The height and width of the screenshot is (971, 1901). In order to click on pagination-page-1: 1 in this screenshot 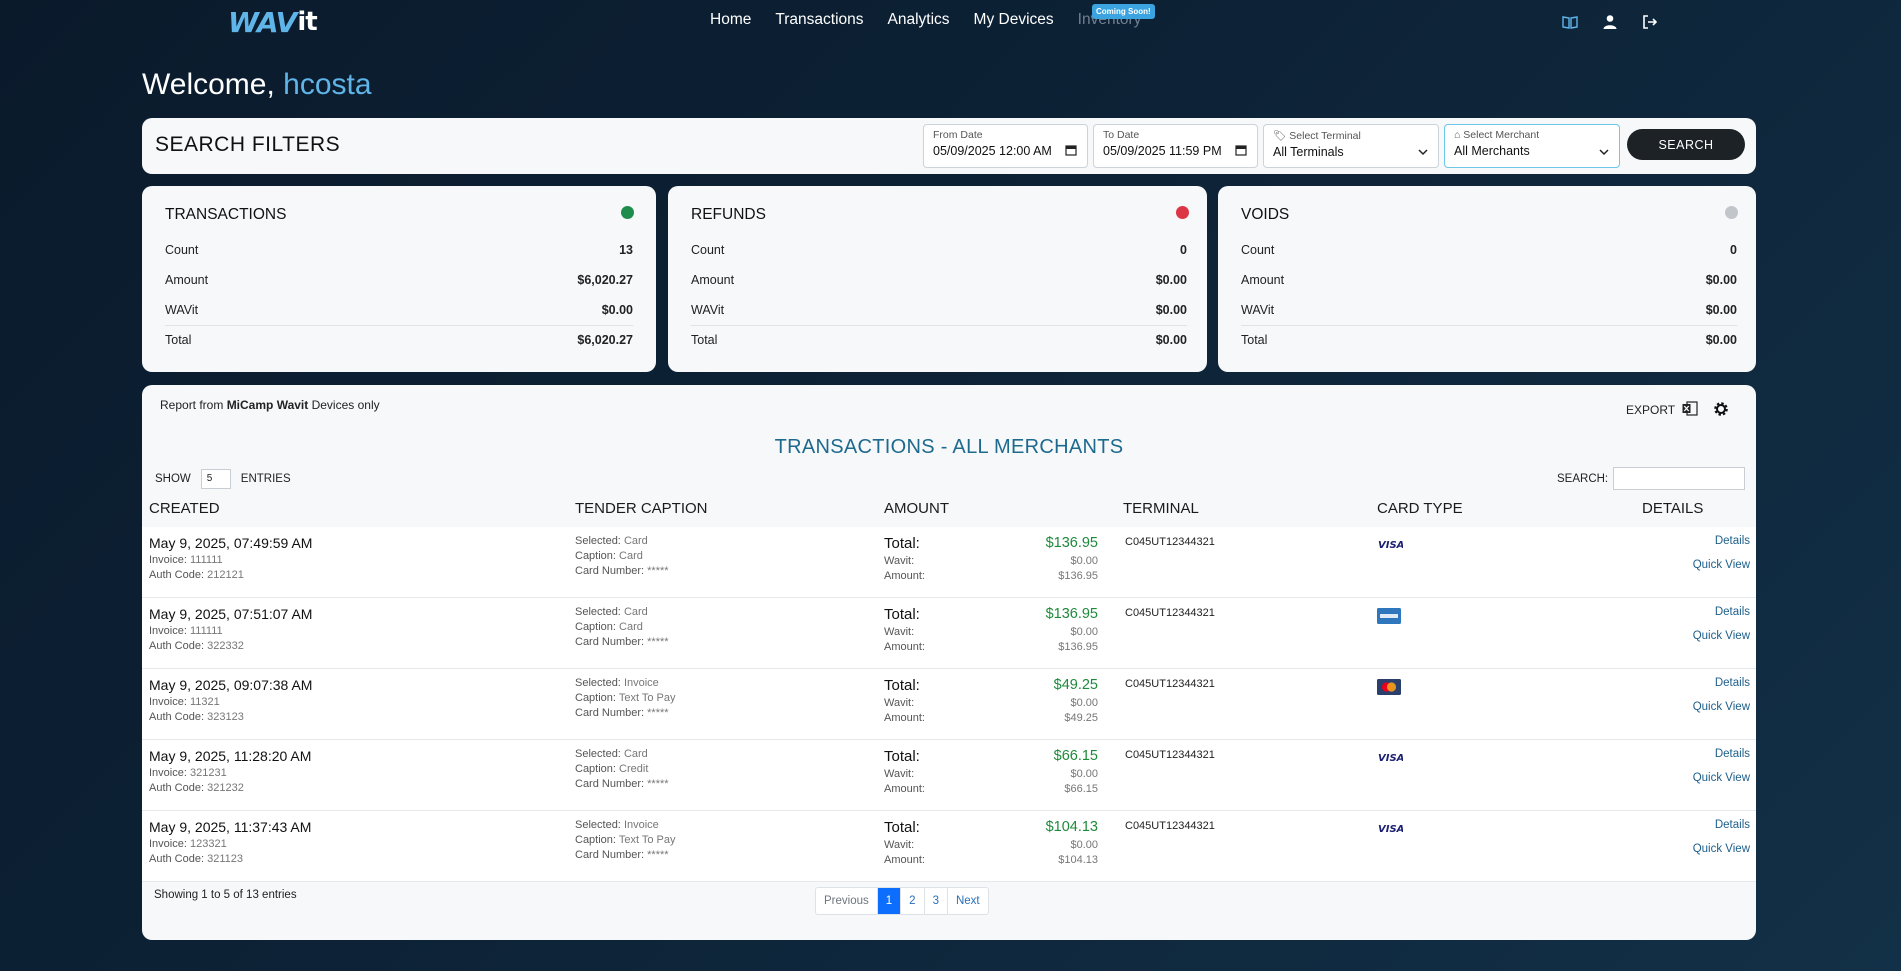, I will do `click(889, 901)`.